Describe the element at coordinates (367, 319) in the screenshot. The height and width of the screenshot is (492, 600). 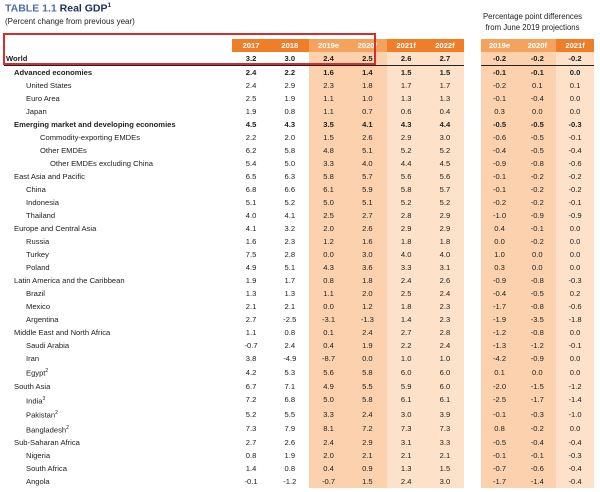
I see `value-cell: -1.3` at that location.